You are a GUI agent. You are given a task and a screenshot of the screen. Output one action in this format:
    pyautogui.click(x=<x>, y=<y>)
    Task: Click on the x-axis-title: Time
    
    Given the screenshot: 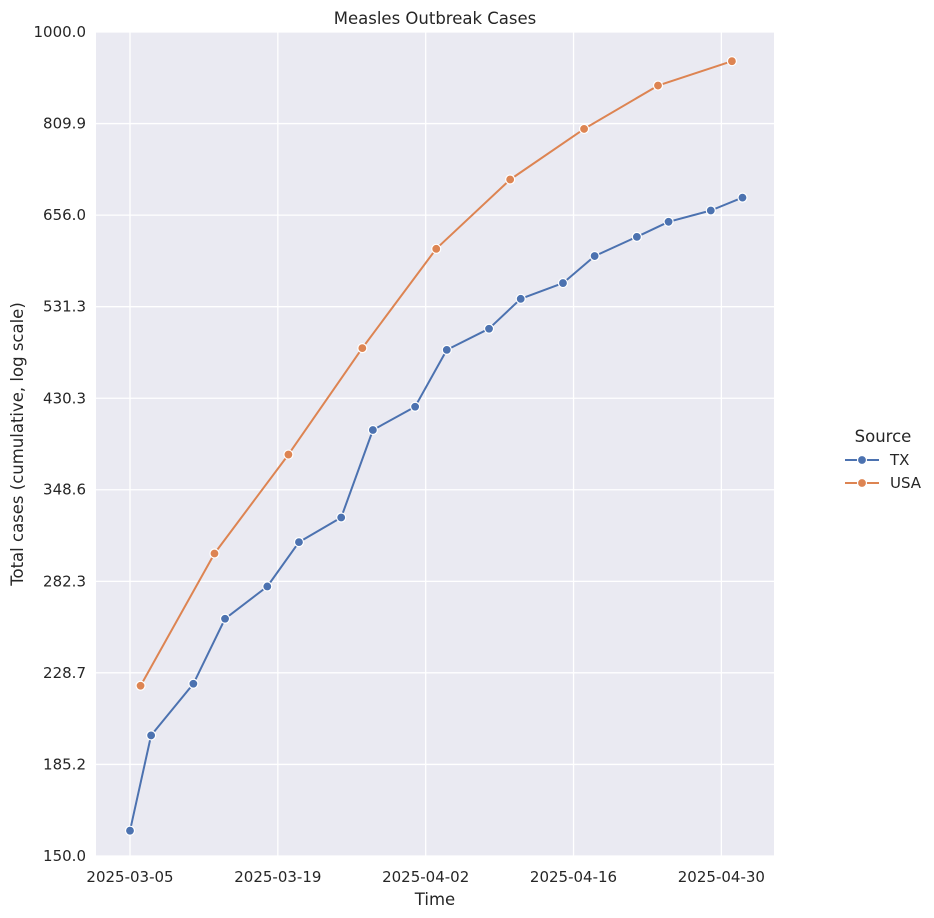 What is the action you would take?
    pyautogui.click(x=434, y=899)
    